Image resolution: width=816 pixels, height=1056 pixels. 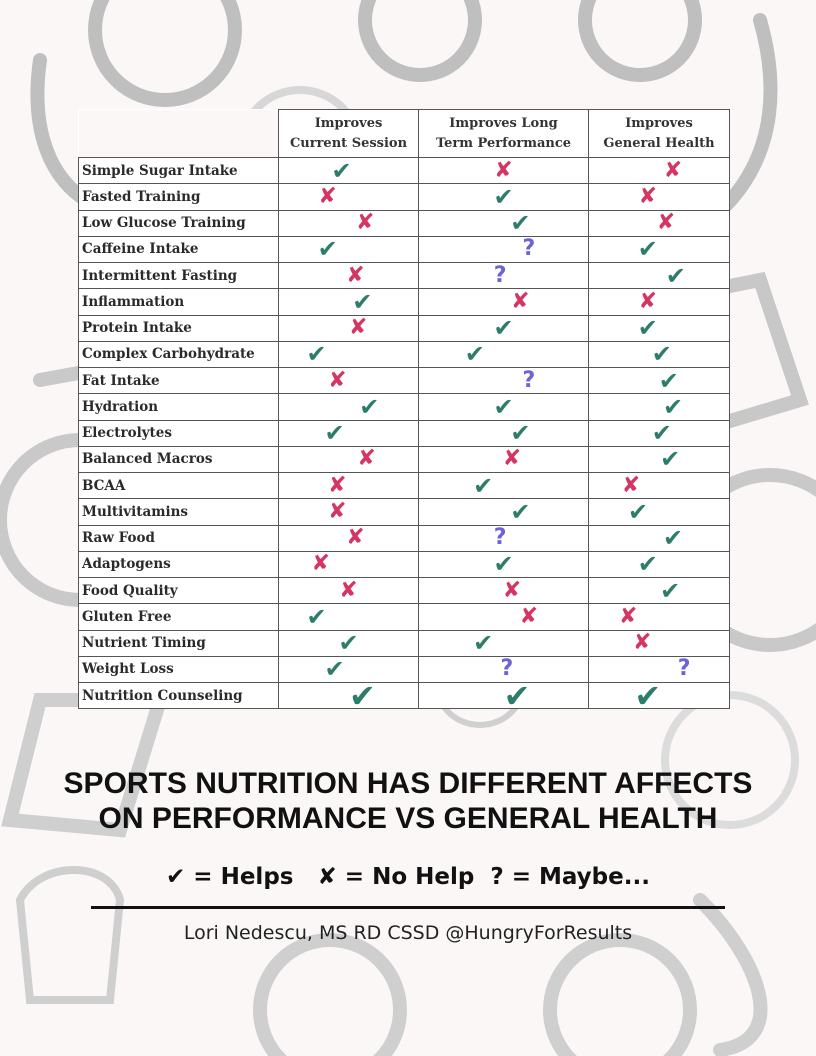 What do you see at coordinates (348, 123) in the screenshot?
I see `column-header-line: Improves` at bounding box center [348, 123].